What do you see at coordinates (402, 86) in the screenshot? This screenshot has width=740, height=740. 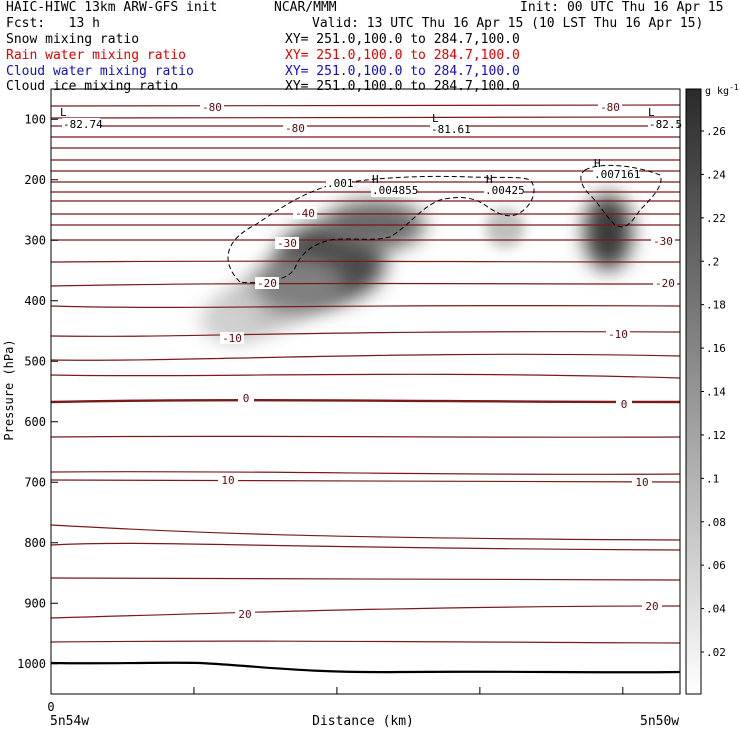 I see `field-xy-cloudice: XY= 251.0,100.0 to 284.7,100.0` at bounding box center [402, 86].